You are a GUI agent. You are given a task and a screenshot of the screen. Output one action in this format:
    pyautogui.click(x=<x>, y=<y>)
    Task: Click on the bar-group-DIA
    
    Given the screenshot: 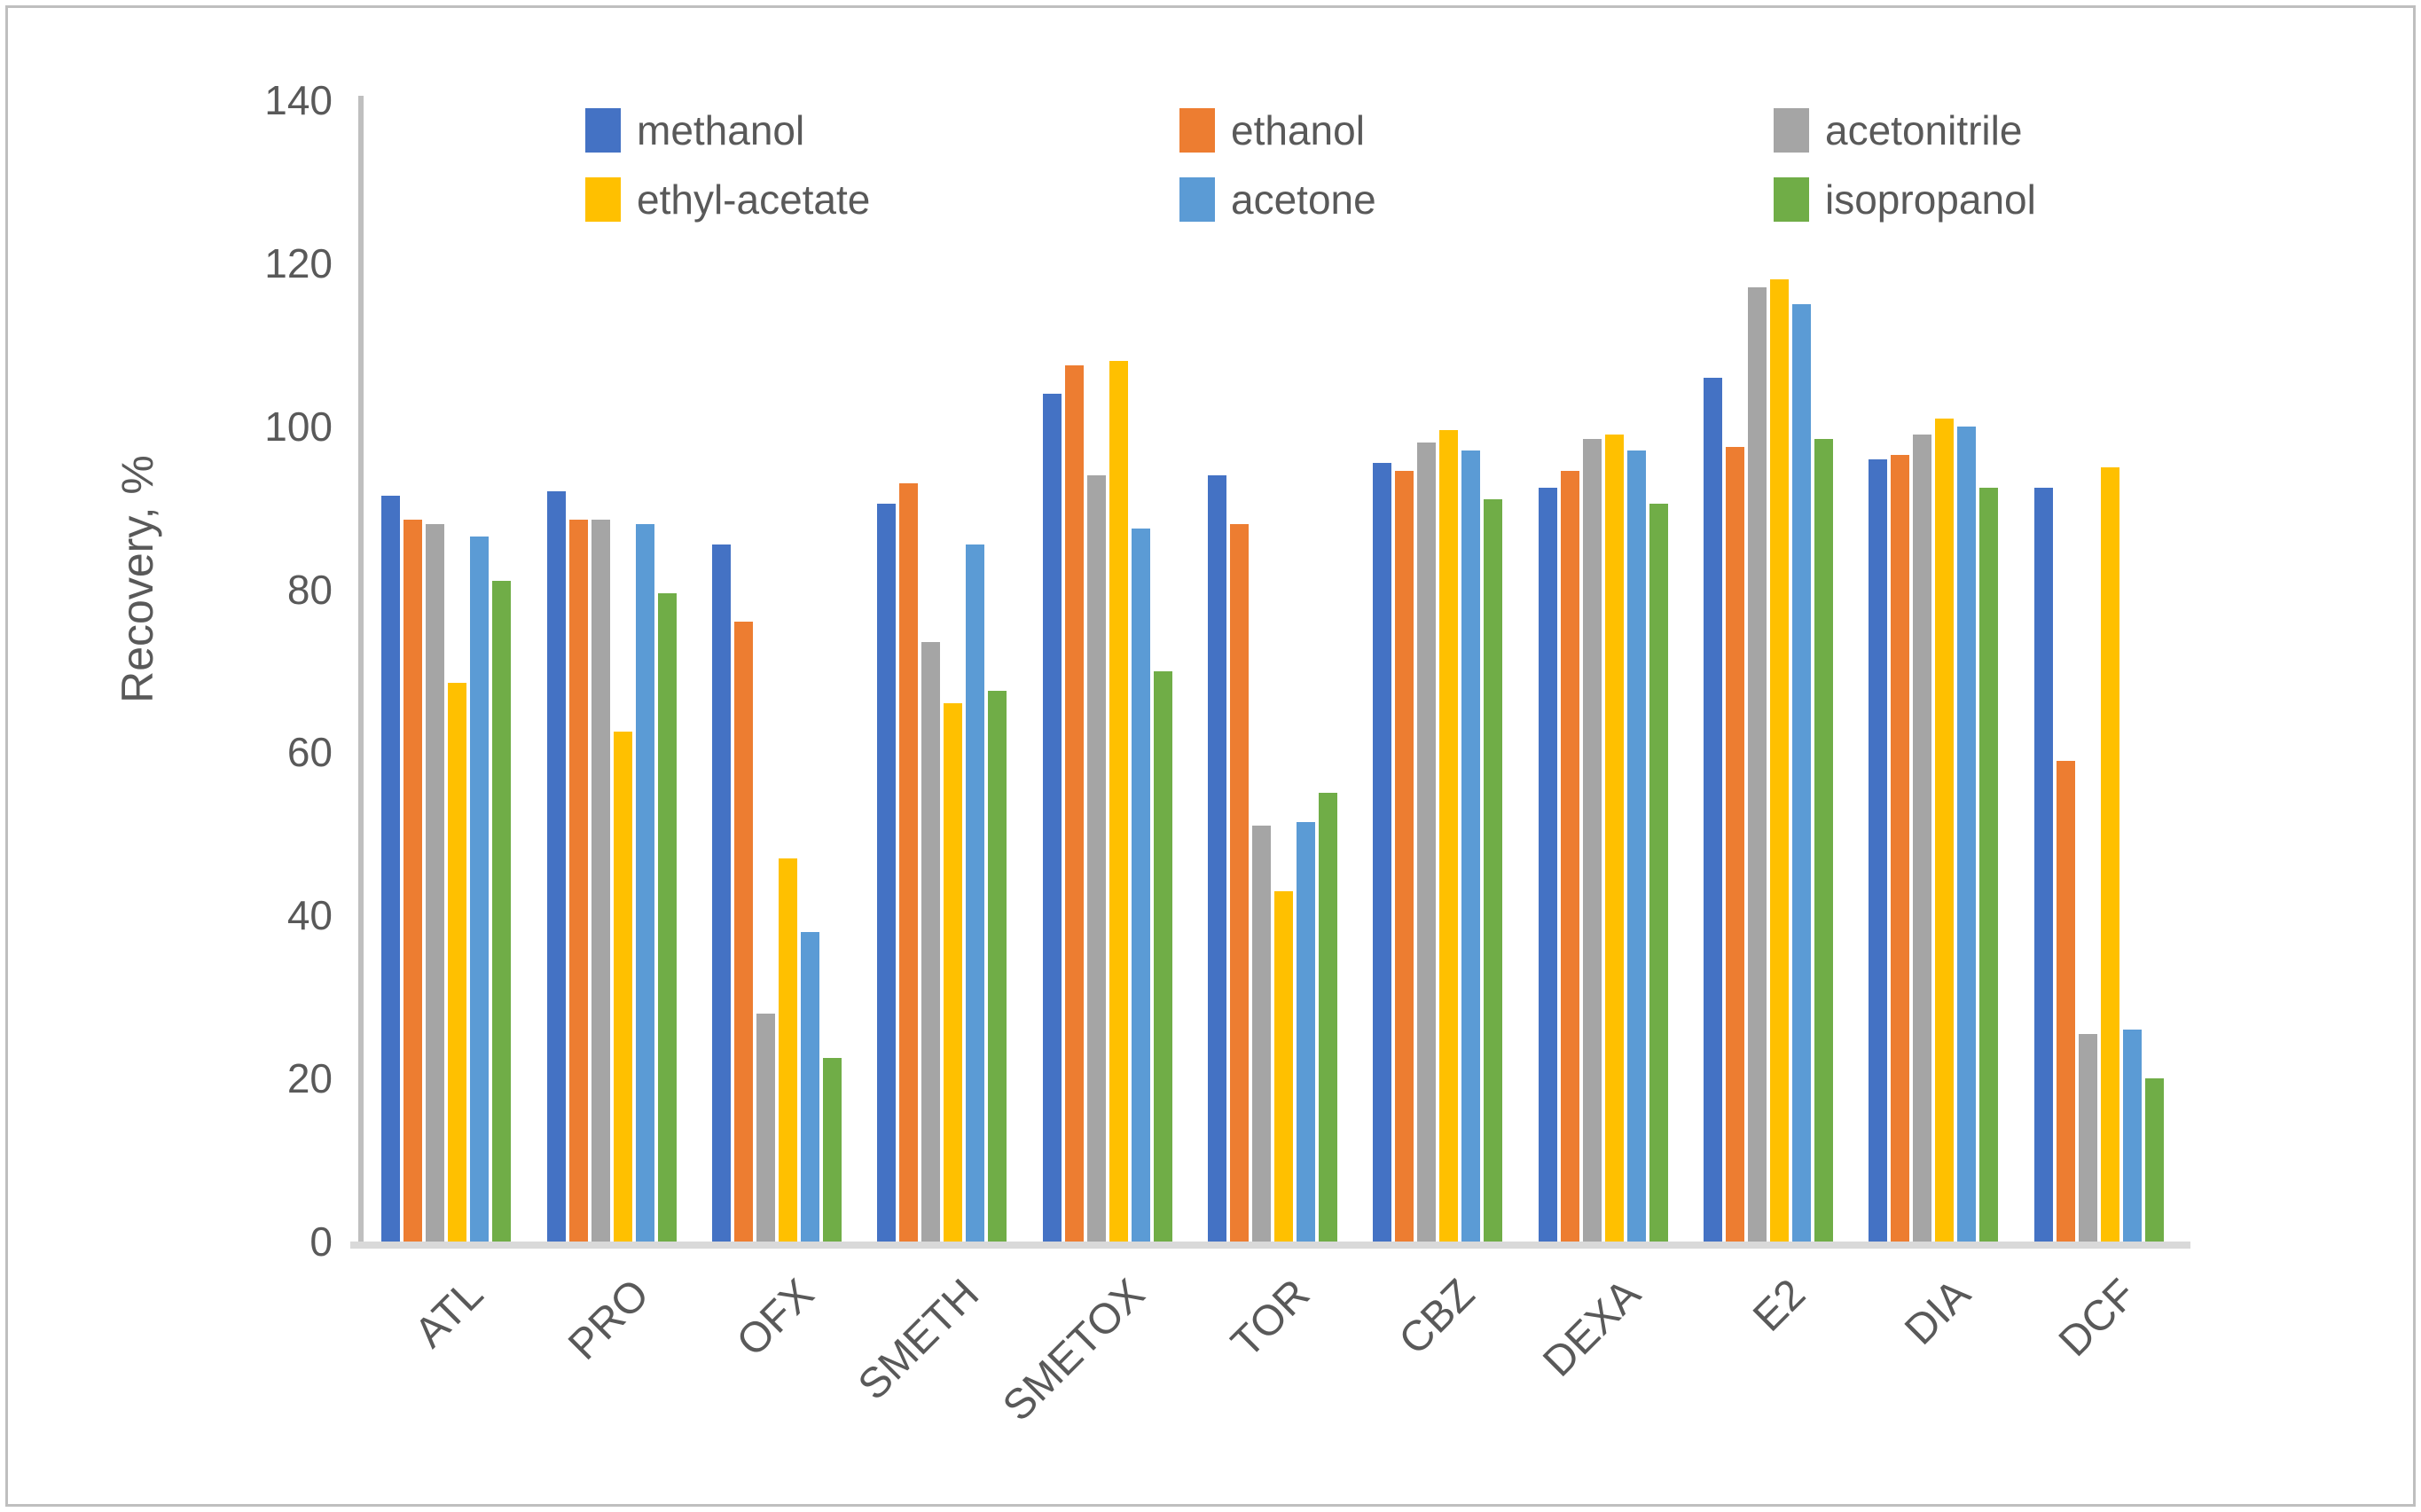 What is the action you would take?
    pyautogui.click(x=1933, y=671)
    